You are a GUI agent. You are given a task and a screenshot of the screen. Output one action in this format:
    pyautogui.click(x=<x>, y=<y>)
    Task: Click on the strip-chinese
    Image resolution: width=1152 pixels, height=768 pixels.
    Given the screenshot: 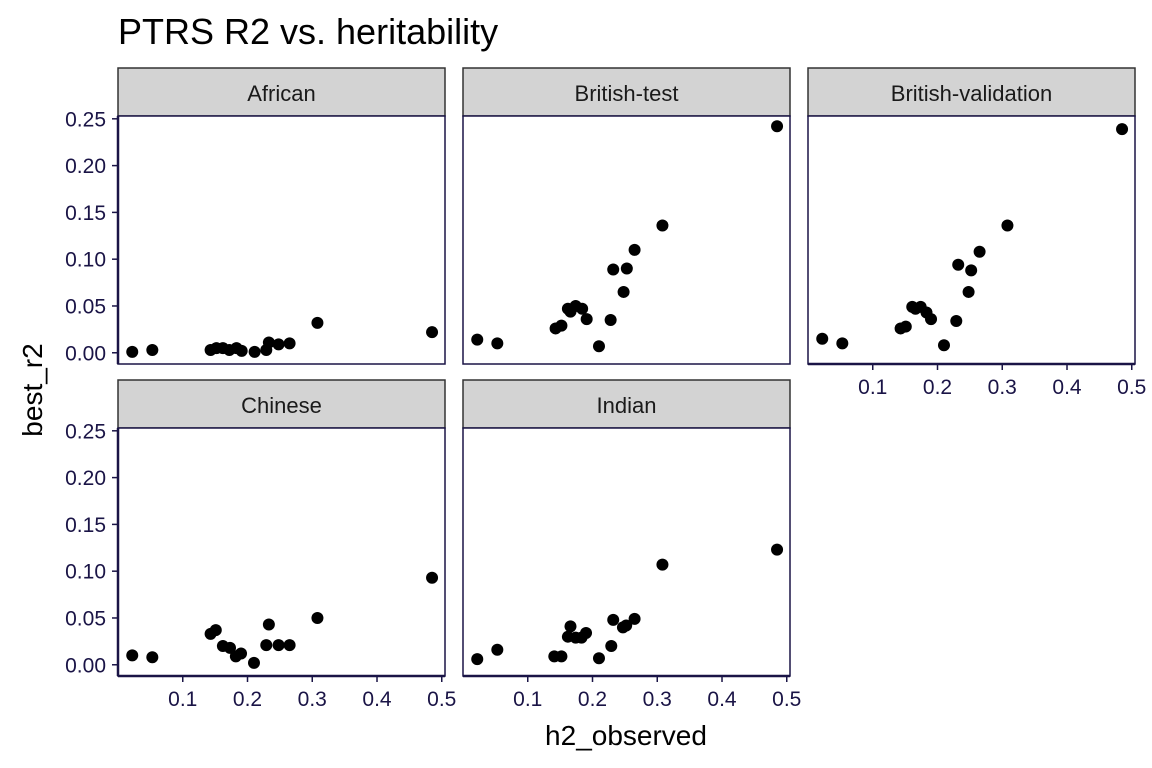 What is the action you would take?
    pyautogui.click(x=281, y=404)
    